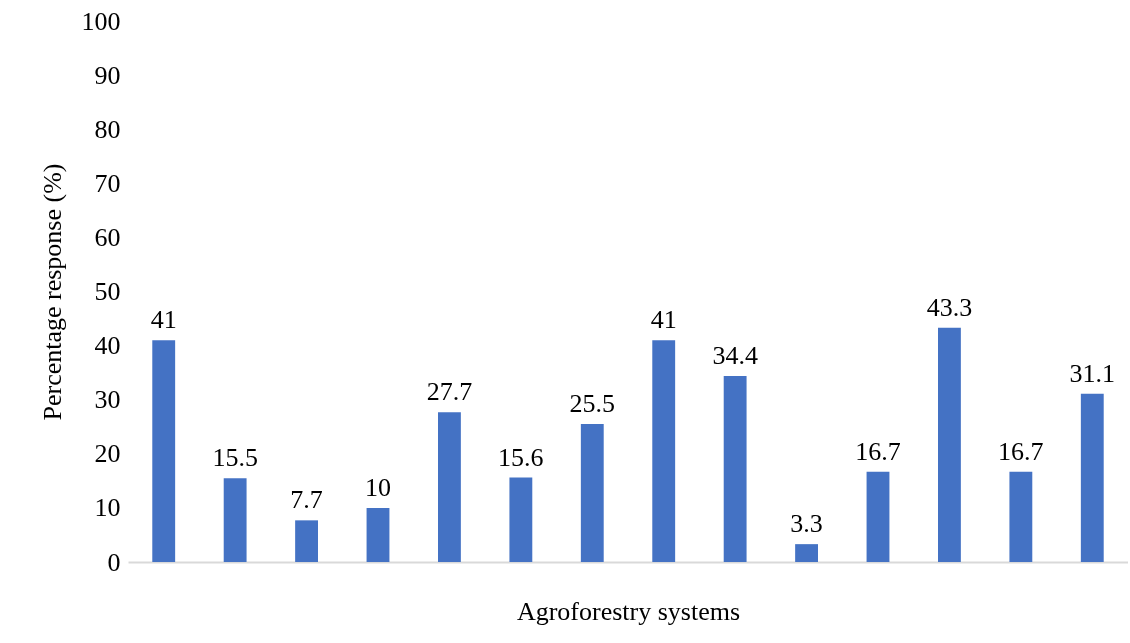 The height and width of the screenshot is (643, 1130). Describe the element at coordinates (107, 454) in the screenshot. I see `y-tick-label: 20` at that location.